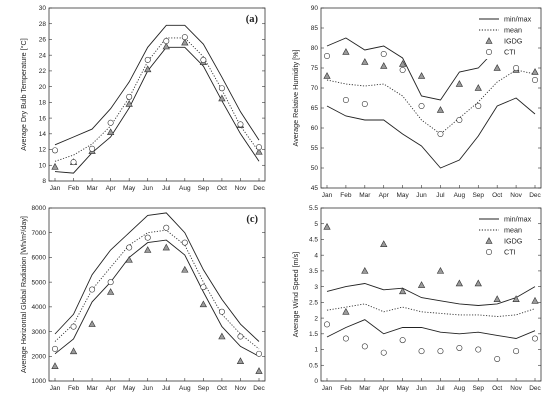 This screenshot has height=409, width=550. Describe the element at coordinates (295, 294) in the screenshot. I see `y-axis-label: Average Wind Speed [m/s]` at that location.